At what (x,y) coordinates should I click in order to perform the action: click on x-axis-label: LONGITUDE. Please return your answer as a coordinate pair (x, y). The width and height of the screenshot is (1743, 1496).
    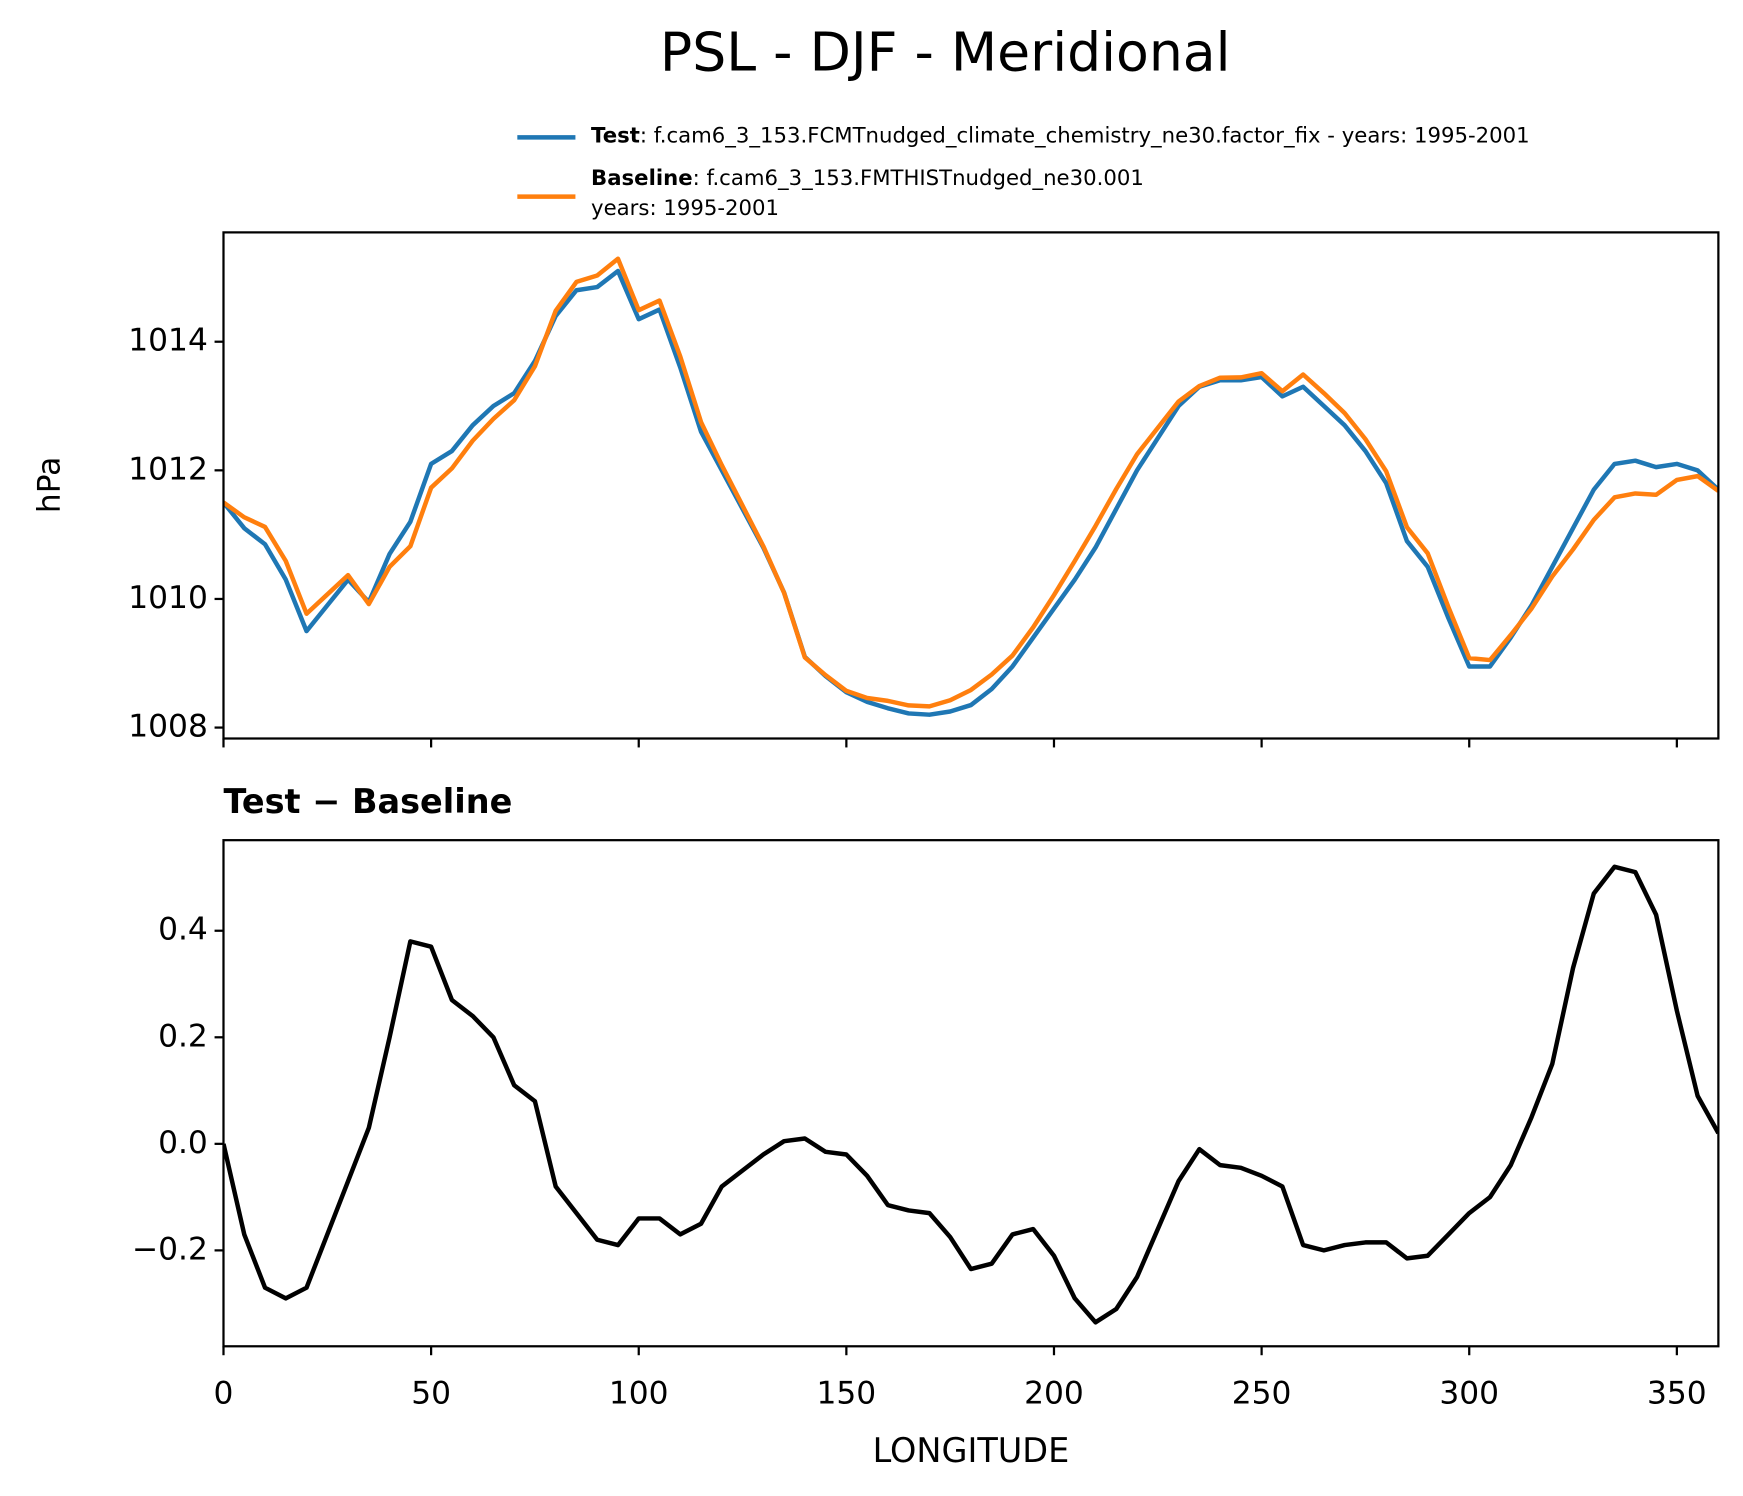
    Looking at the image, I should click on (971, 1450).